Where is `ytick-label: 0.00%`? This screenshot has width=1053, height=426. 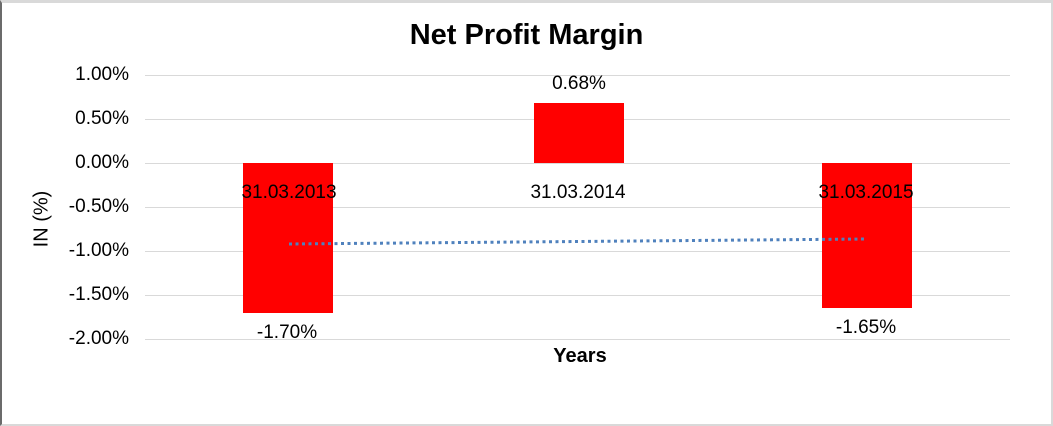 ytick-label: 0.00% is located at coordinates (102, 162).